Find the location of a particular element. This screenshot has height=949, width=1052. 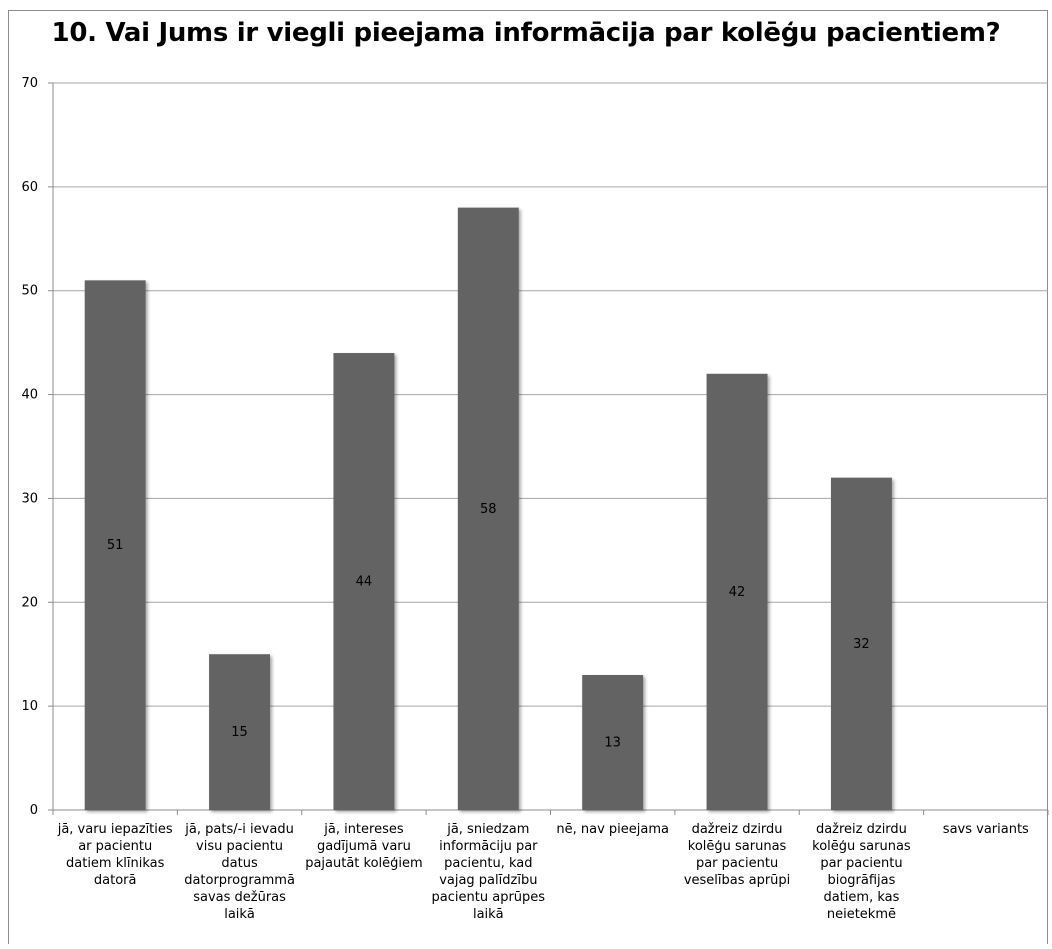

category-label-line: jā, varu iepazīties is located at coordinates (115, 829).